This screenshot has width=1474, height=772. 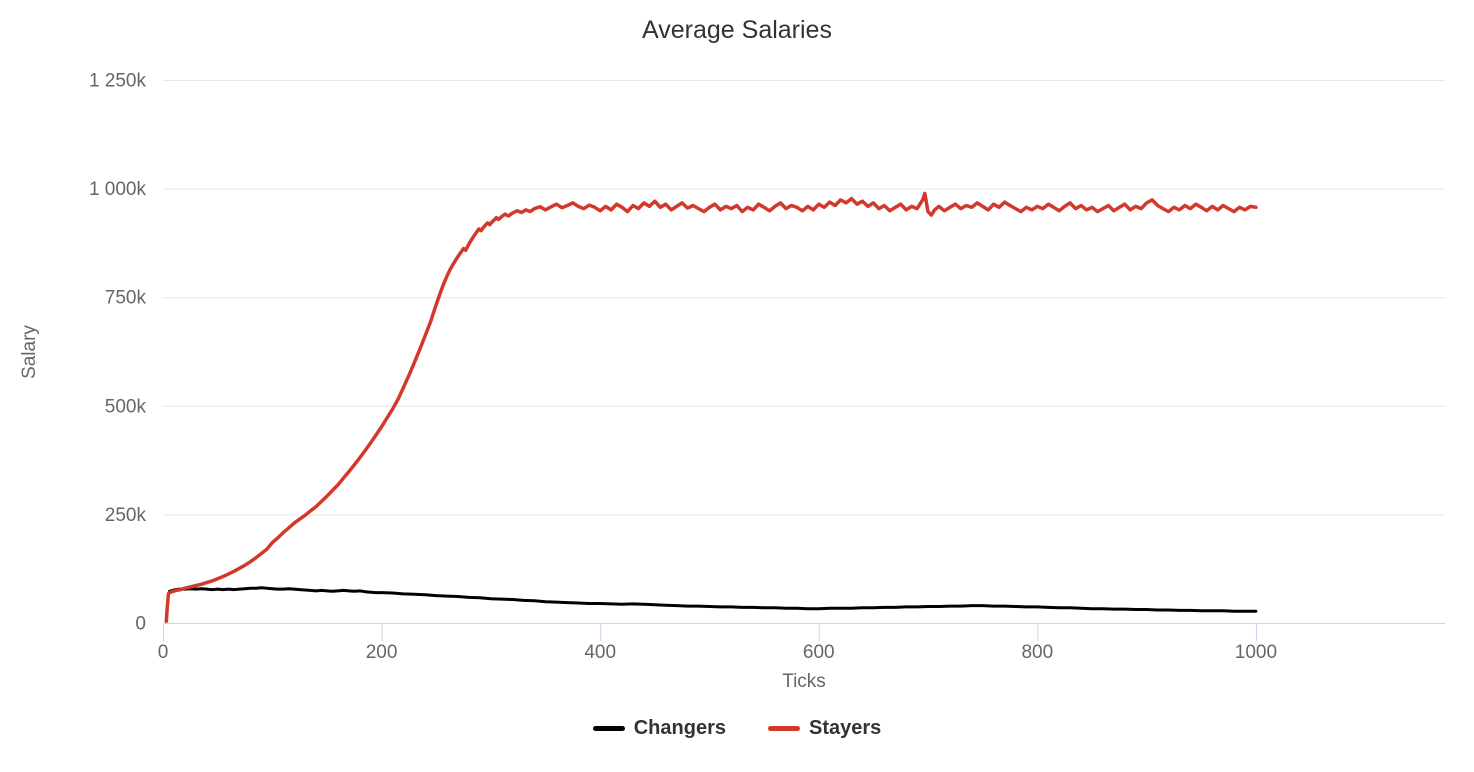 I want to click on y-axis-title: Salary, so click(x=29, y=352).